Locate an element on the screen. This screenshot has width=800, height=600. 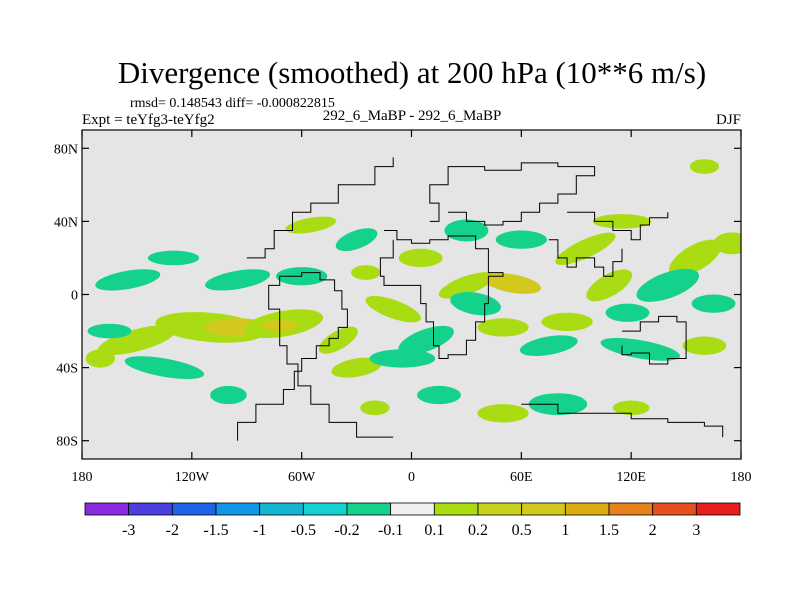
colorbar-label-10: 1 is located at coordinates (565, 530).